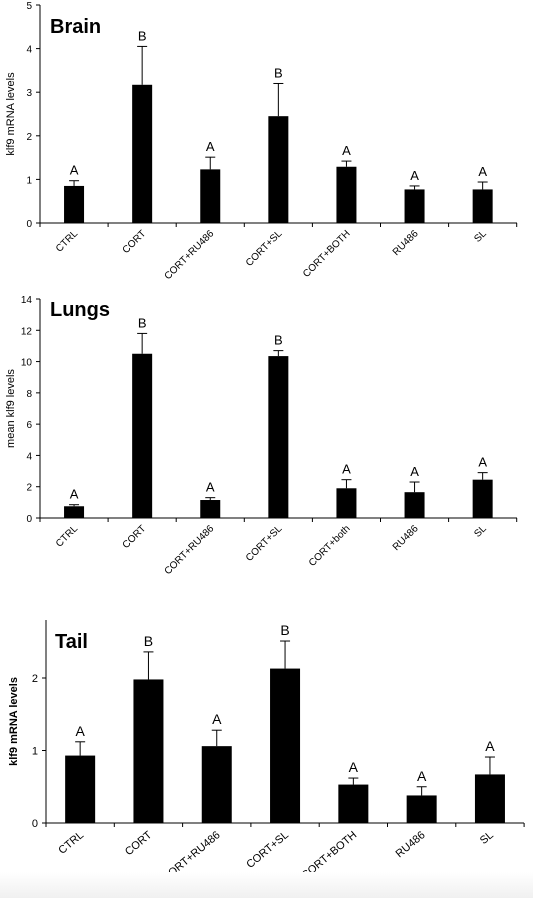 Image resolution: width=533 pixels, height=898 pixels. I want to click on y-tick-label: 5, so click(29, 6).